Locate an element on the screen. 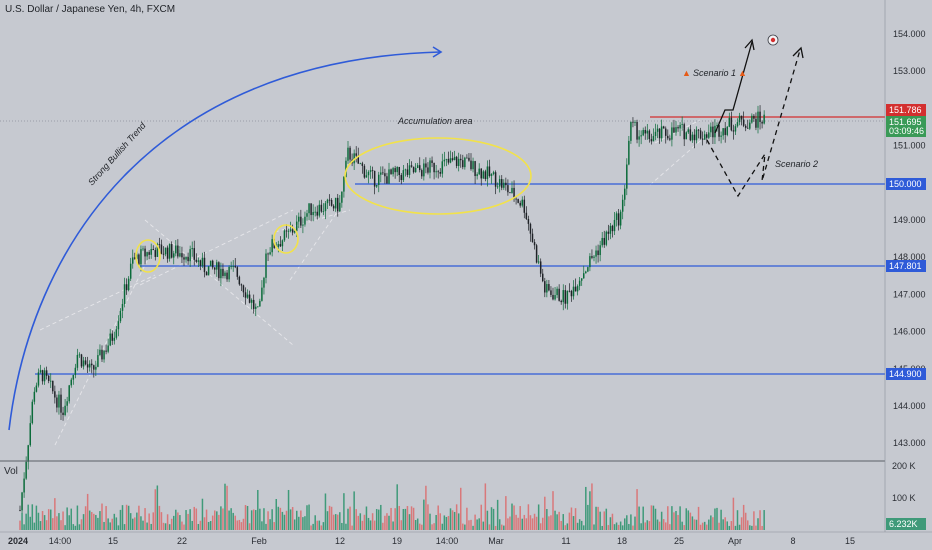 This screenshot has height=550, width=932. volume-tick-100k: 100 K is located at coordinates (904, 498).